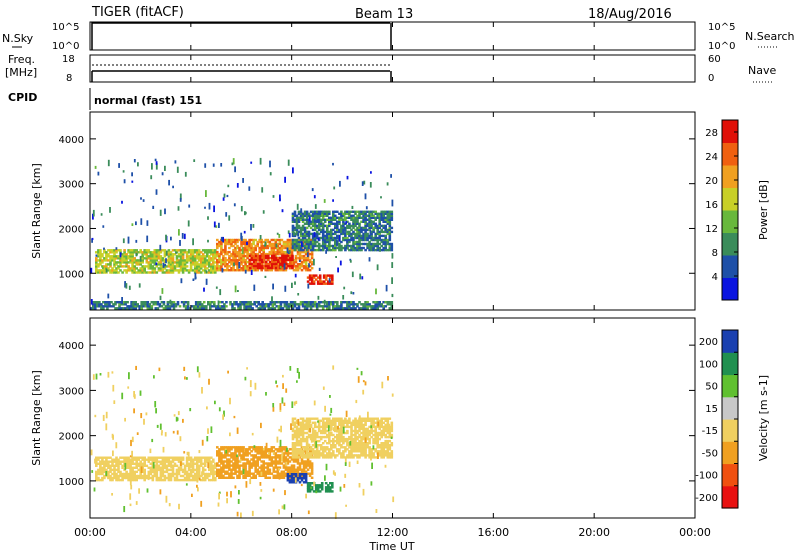 The width and height of the screenshot is (800, 554). I want to click on date-label: 18/Aug/2016, so click(630, 14).